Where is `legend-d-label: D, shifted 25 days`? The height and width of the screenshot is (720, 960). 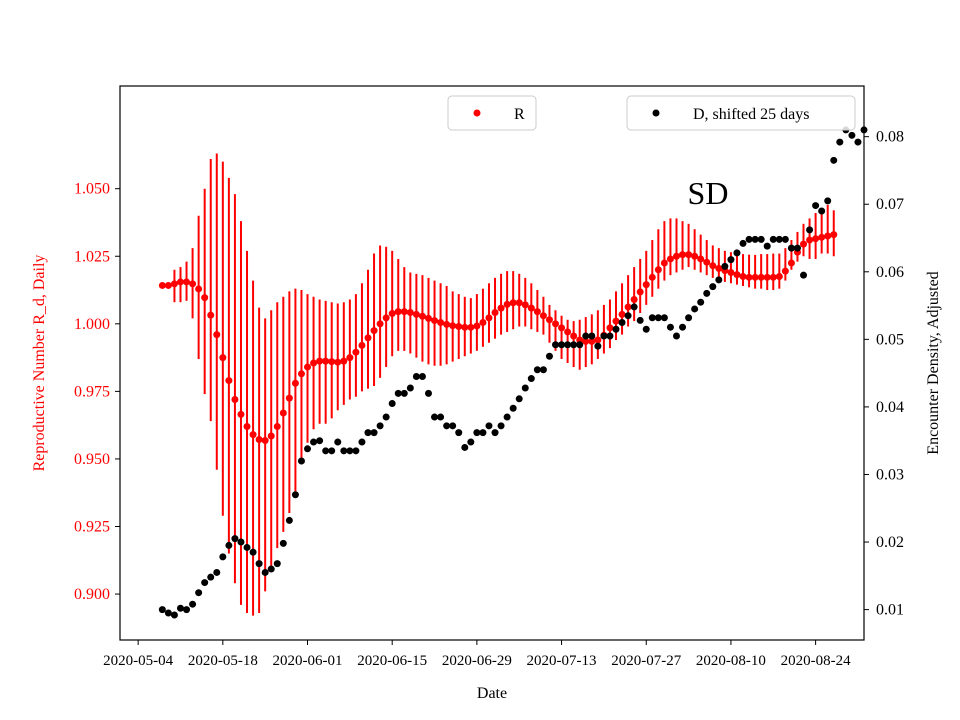
legend-d-label: D, shifted 25 days is located at coordinates (751, 114).